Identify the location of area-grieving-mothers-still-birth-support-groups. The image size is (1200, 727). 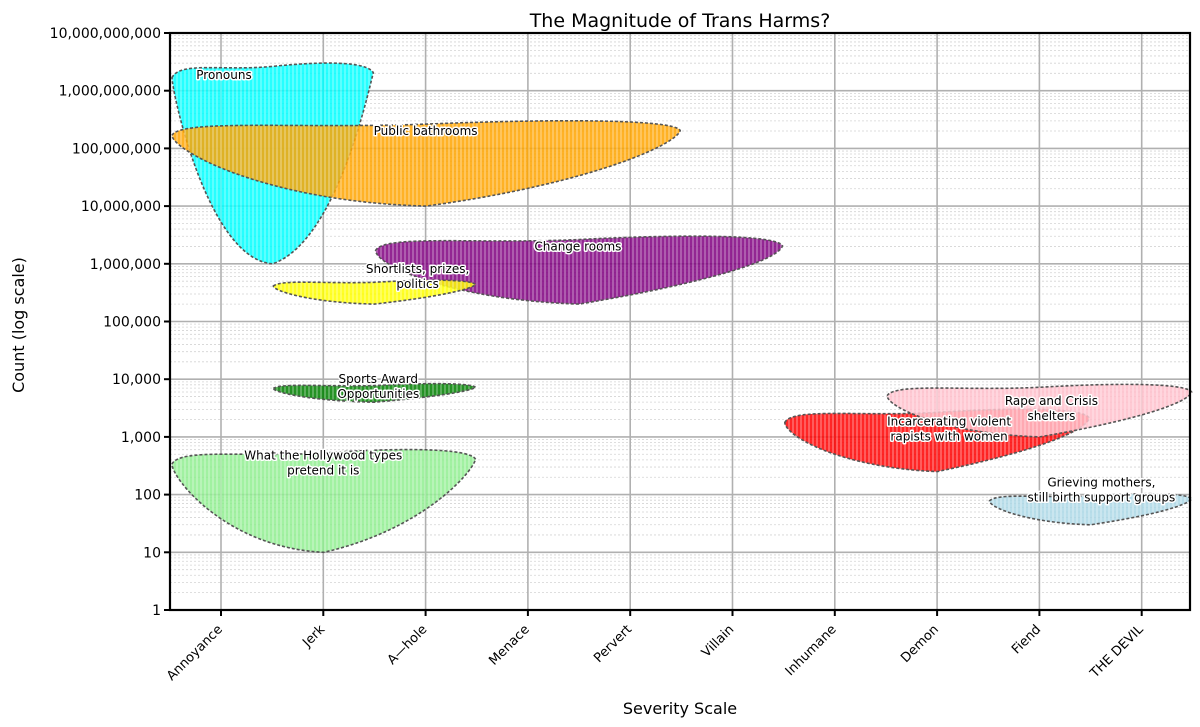
(1090, 509).